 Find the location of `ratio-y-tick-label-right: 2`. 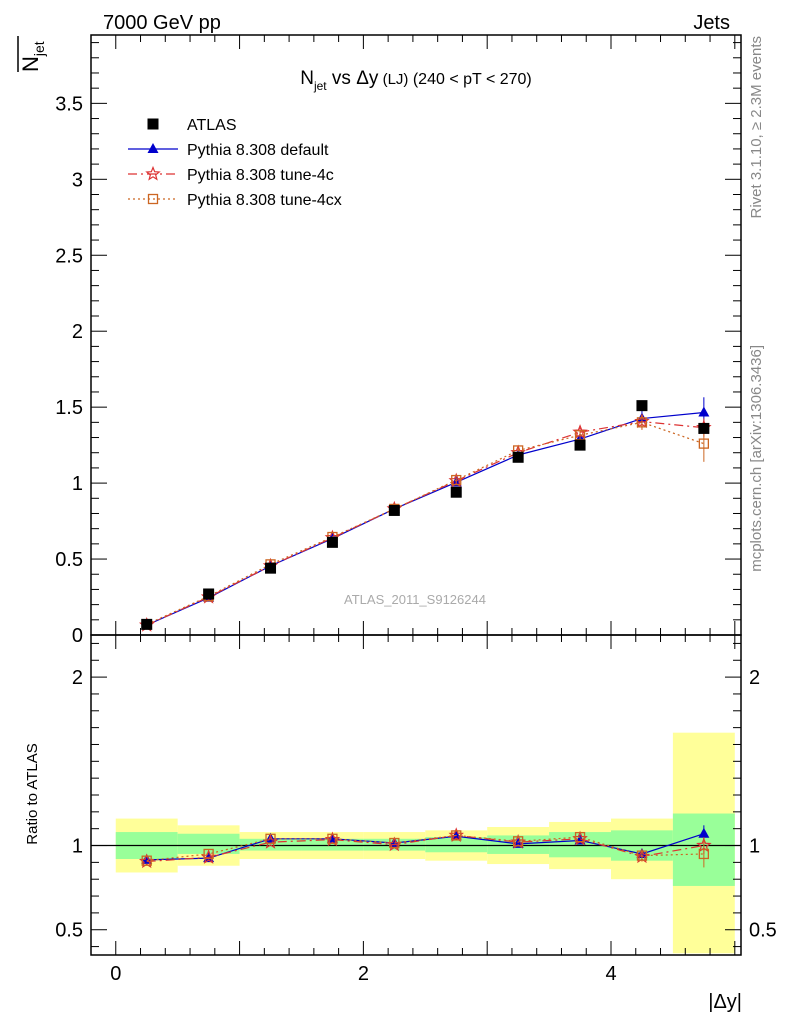

ratio-y-tick-label-right: 2 is located at coordinates (754, 678).